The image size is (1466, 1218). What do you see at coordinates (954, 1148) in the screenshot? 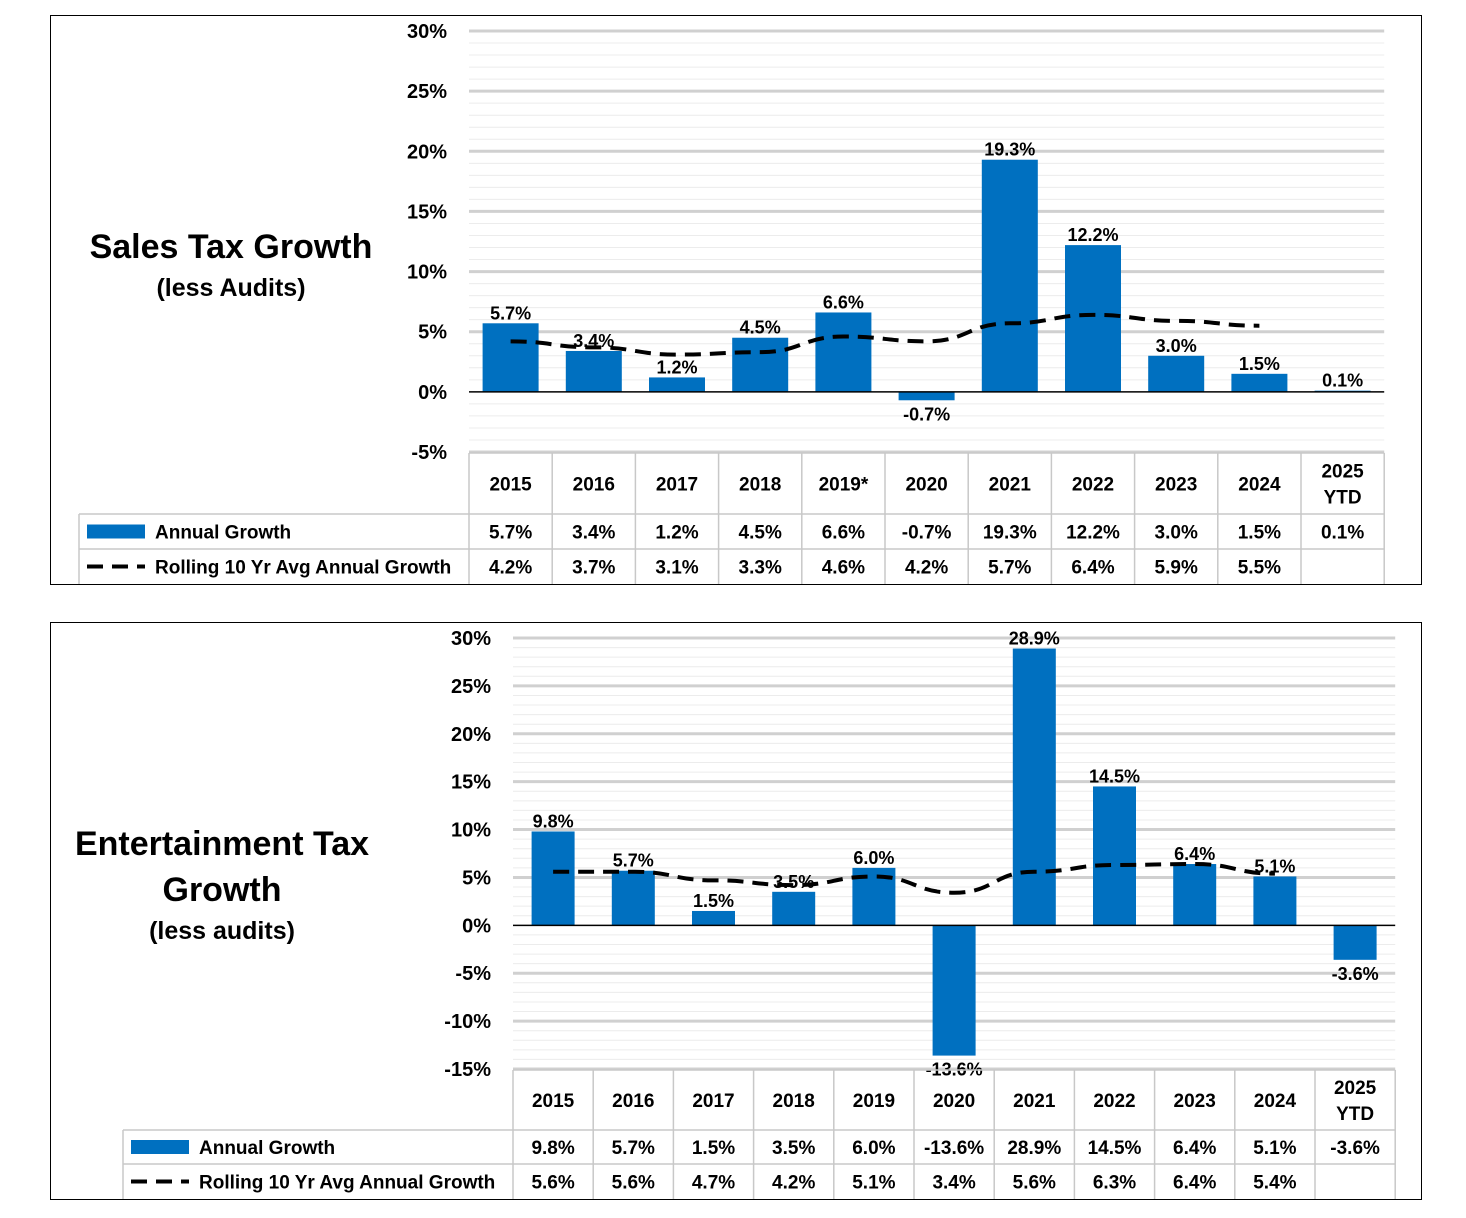
I see `table-cell-annual: -13.6%` at bounding box center [954, 1148].